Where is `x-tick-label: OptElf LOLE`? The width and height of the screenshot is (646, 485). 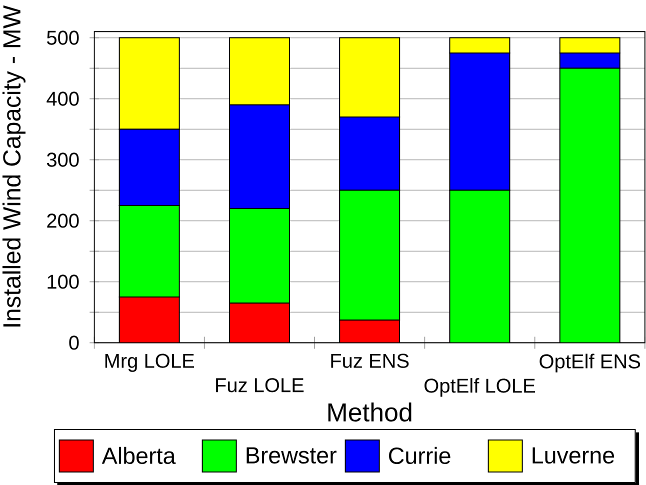
x-tick-label: OptElf LOLE is located at coordinates (479, 387).